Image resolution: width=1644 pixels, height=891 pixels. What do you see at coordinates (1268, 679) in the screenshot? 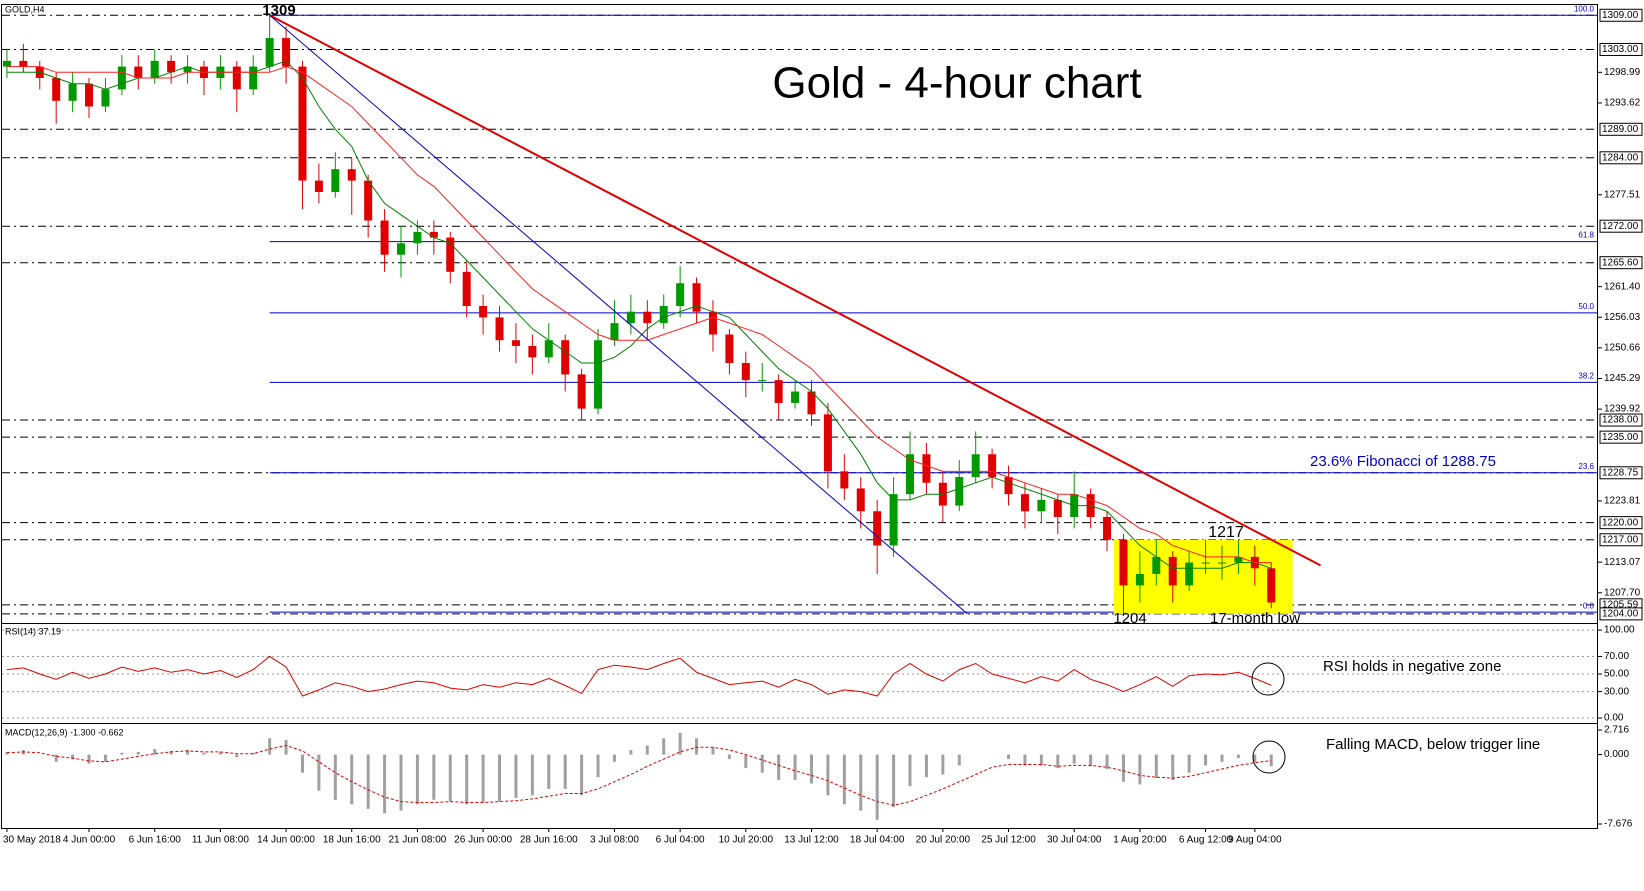
I see `rsi-circle` at bounding box center [1268, 679].